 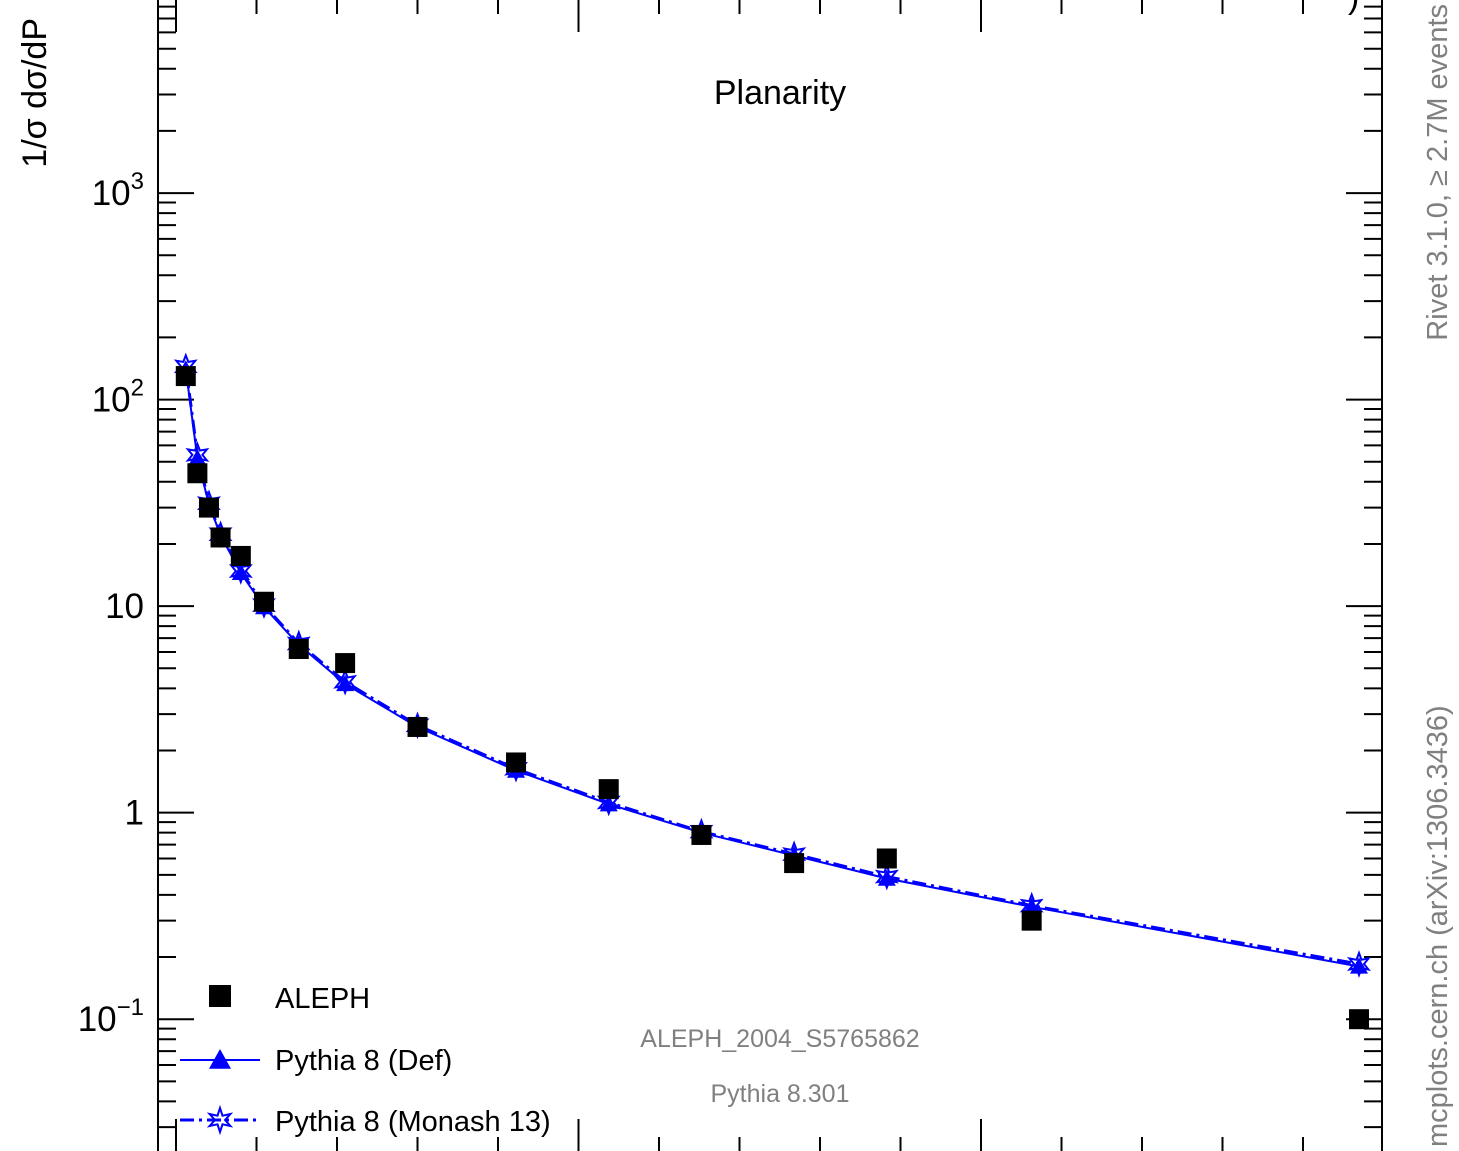 What do you see at coordinates (1438, 172) in the screenshot?
I see `rivet-version-label: Rivet 3.1.0, ≥ 2.7M events` at bounding box center [1438, 172].